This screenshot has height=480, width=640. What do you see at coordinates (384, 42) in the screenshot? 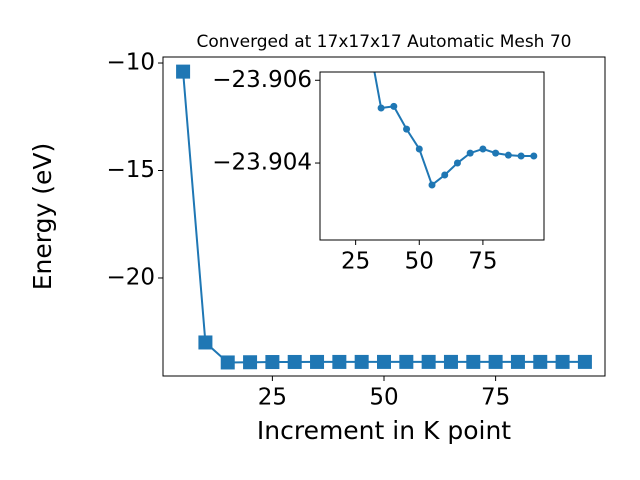
I see `chart-title: Converged at 17x17x17 Automatic Mesh 70` at bounding box center [384, 42].